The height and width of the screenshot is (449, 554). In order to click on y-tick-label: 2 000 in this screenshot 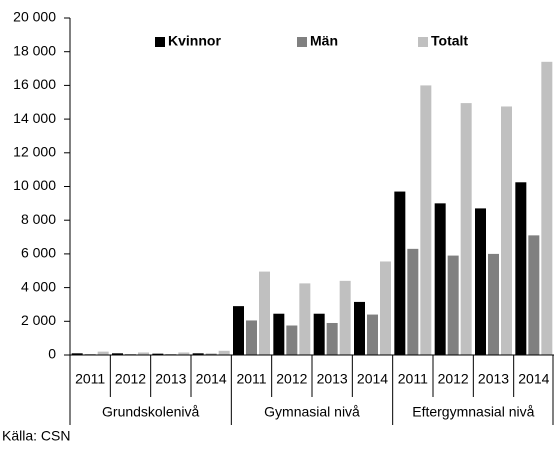, I will do `click(38, 320)`.